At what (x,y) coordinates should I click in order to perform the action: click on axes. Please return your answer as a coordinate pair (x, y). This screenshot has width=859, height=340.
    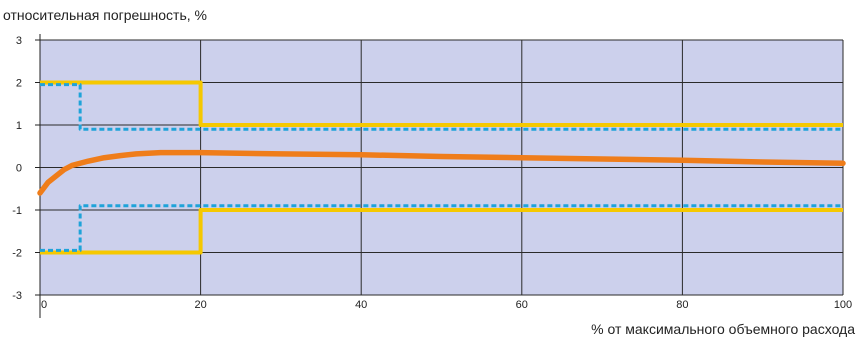
    Looking at the image, I should click on (38, 176).